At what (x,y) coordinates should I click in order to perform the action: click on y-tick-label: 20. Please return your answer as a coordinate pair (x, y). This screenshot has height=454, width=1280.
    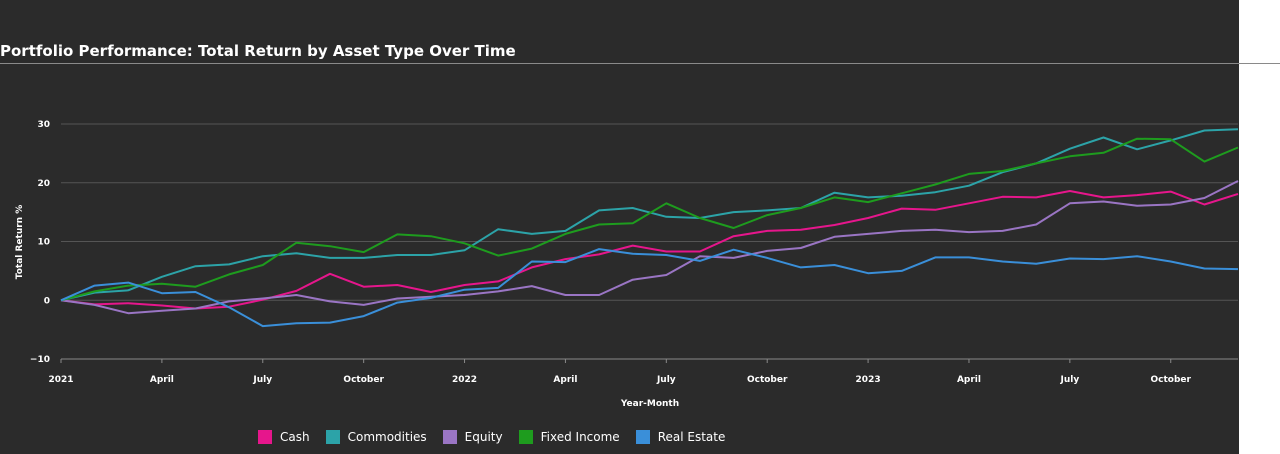
    Looking at the image, I should click on (43, 184).